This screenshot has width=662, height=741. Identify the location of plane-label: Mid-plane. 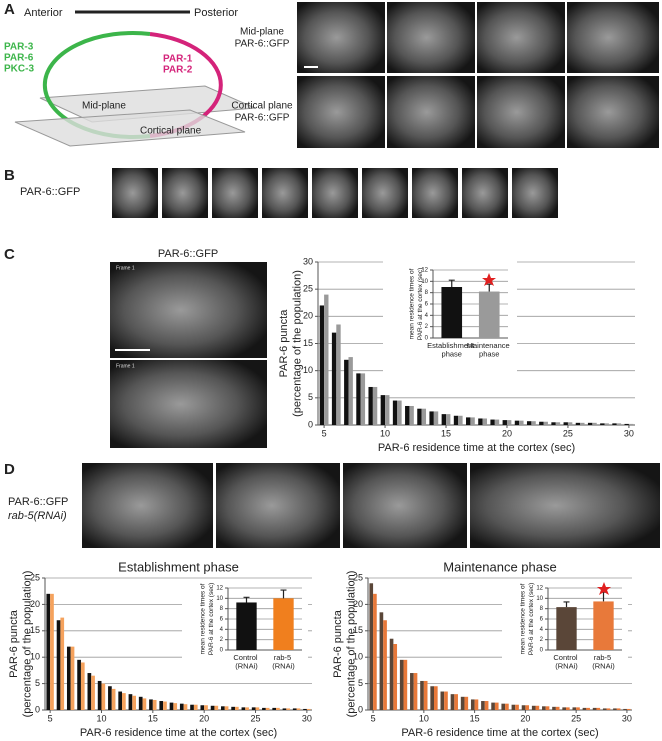
(104, 106).